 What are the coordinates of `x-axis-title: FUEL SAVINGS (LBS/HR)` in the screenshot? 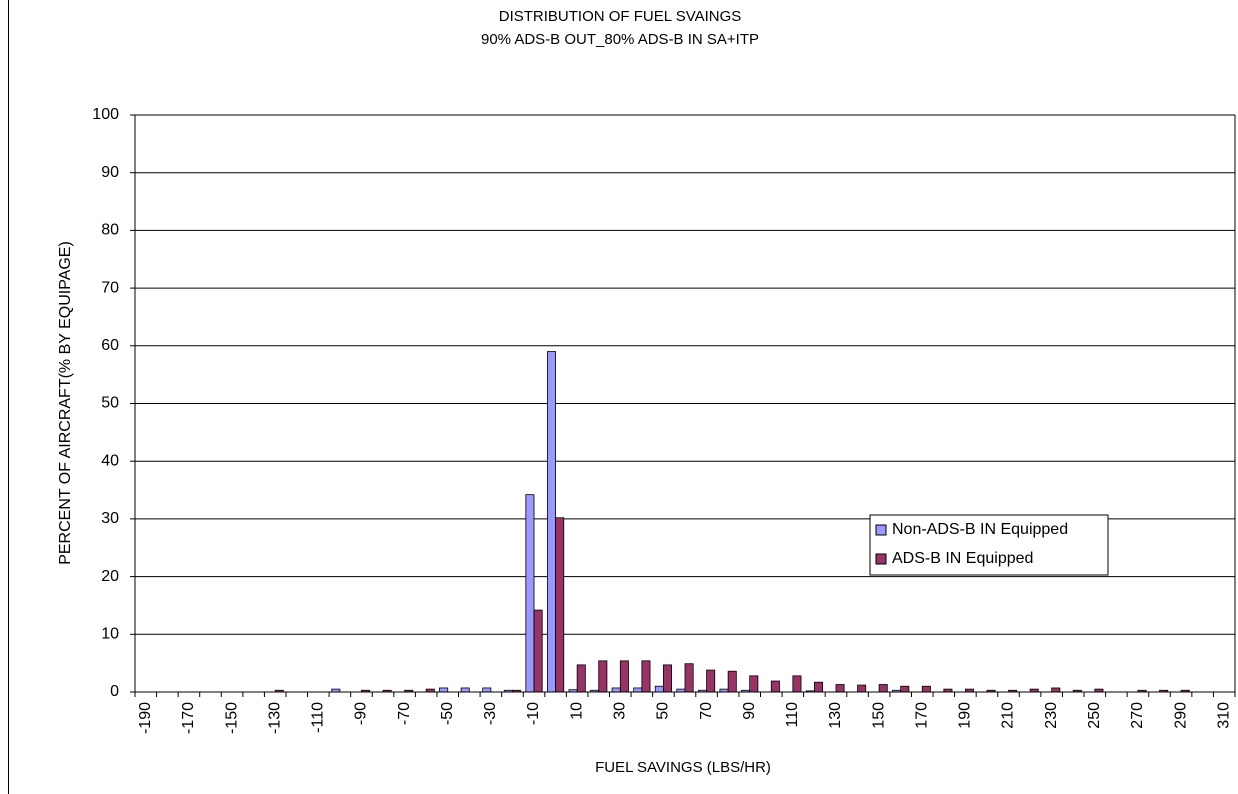 It's located at (683, 767).